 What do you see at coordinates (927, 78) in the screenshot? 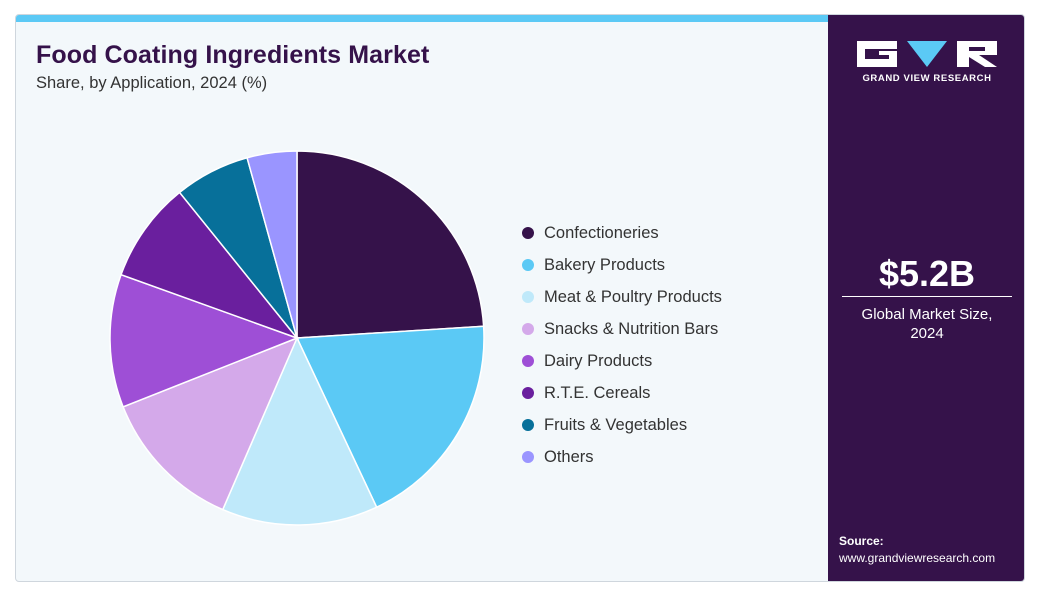
I see `brand-name: GRAND VIEW RESEARCH` at bounding box center [927, 78].